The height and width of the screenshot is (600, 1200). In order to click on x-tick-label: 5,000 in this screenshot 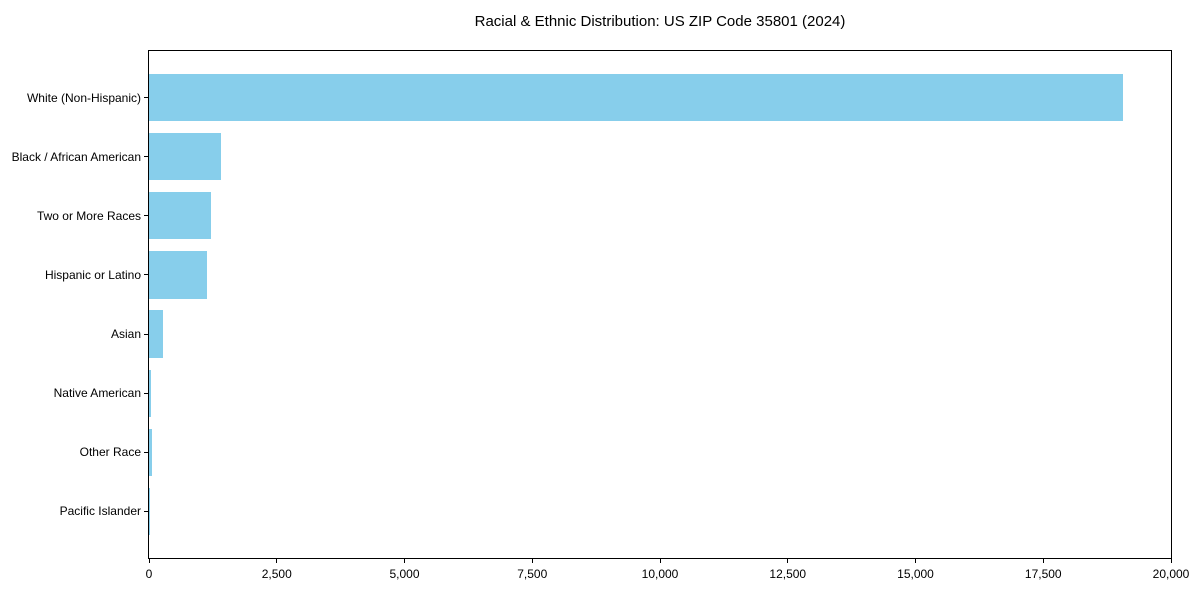, I will do `click(404, 574)`.